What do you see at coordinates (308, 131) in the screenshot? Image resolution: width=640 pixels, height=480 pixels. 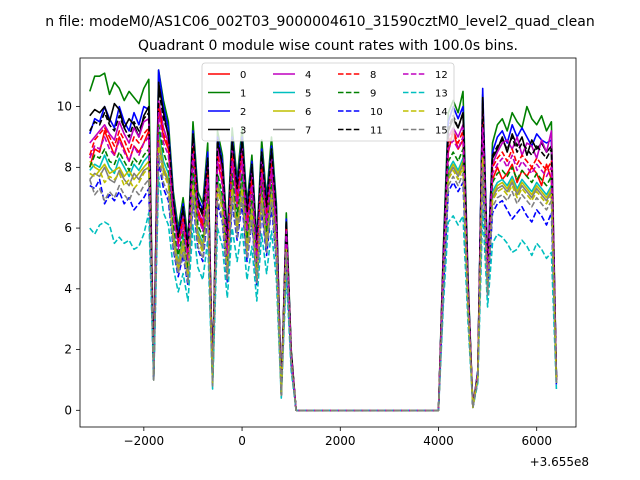 I see `legend-label-7: 7` at bounding box center [308, 131].